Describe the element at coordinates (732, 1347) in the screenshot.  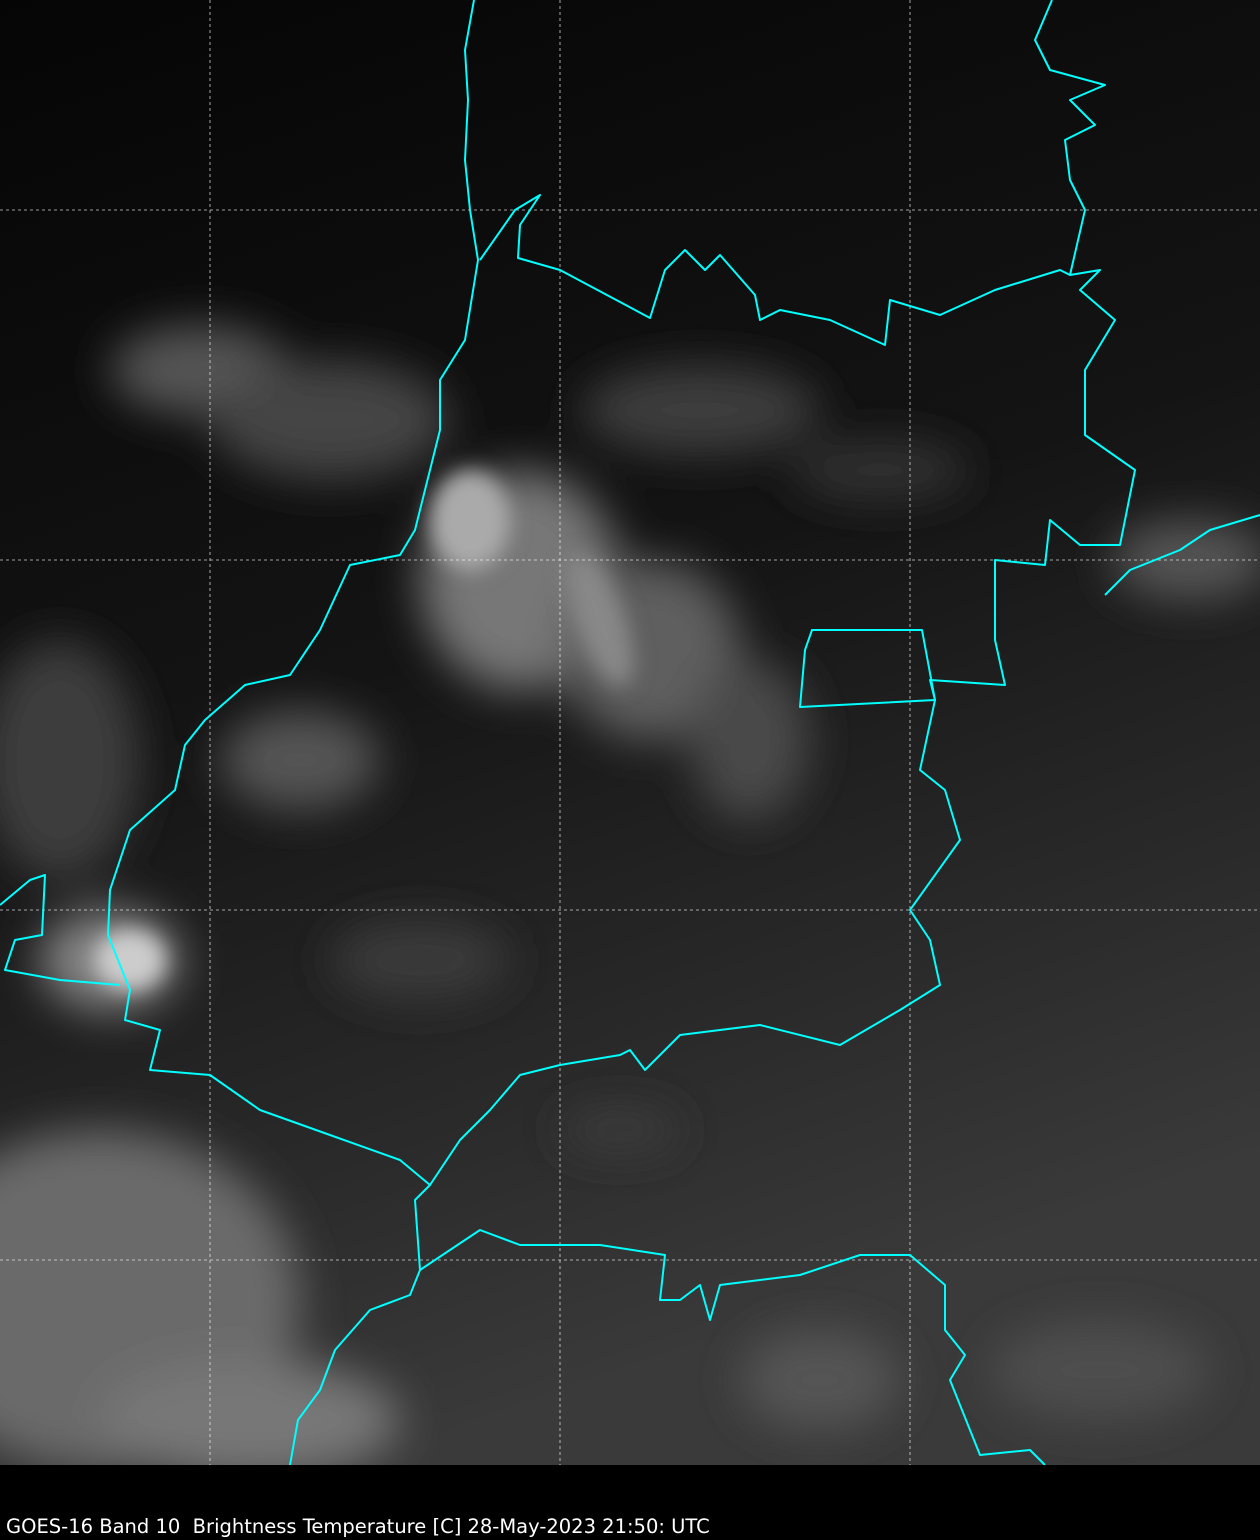
I see `border-south` at that location.